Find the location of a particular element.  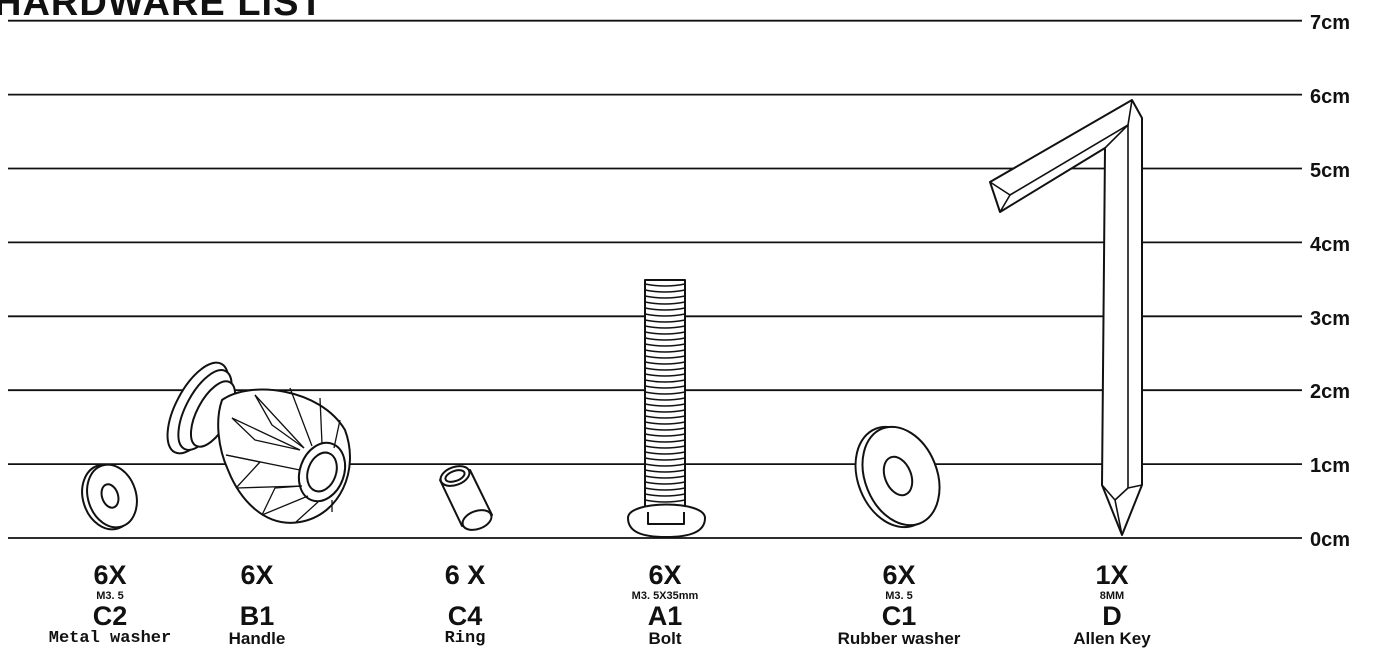

scale-label-5: 5cm is located at coordinates (1330, 171).